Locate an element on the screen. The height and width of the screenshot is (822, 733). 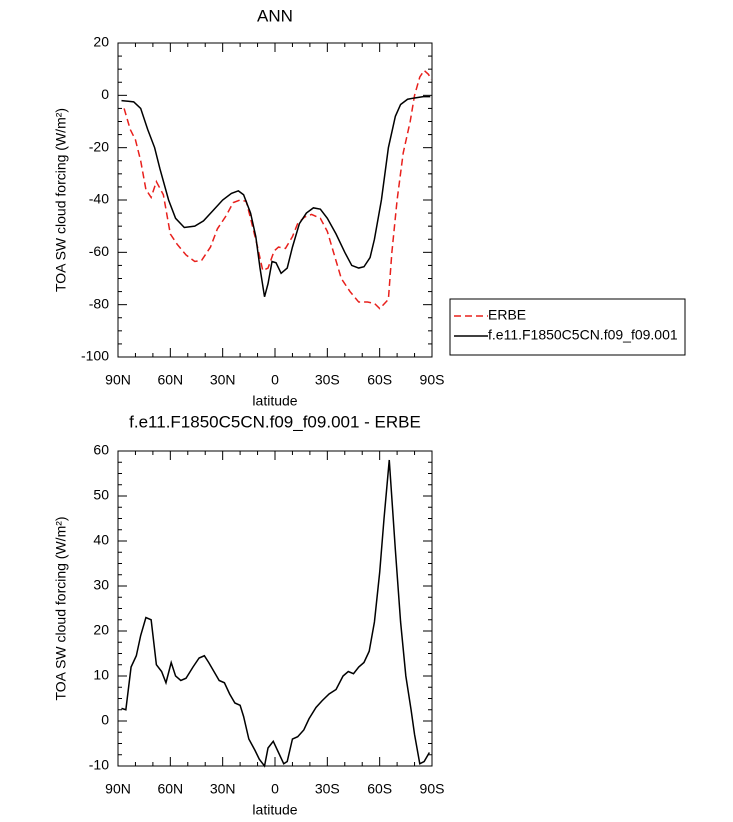
y-tick-label: -20 is located at coordinates (99, 146).